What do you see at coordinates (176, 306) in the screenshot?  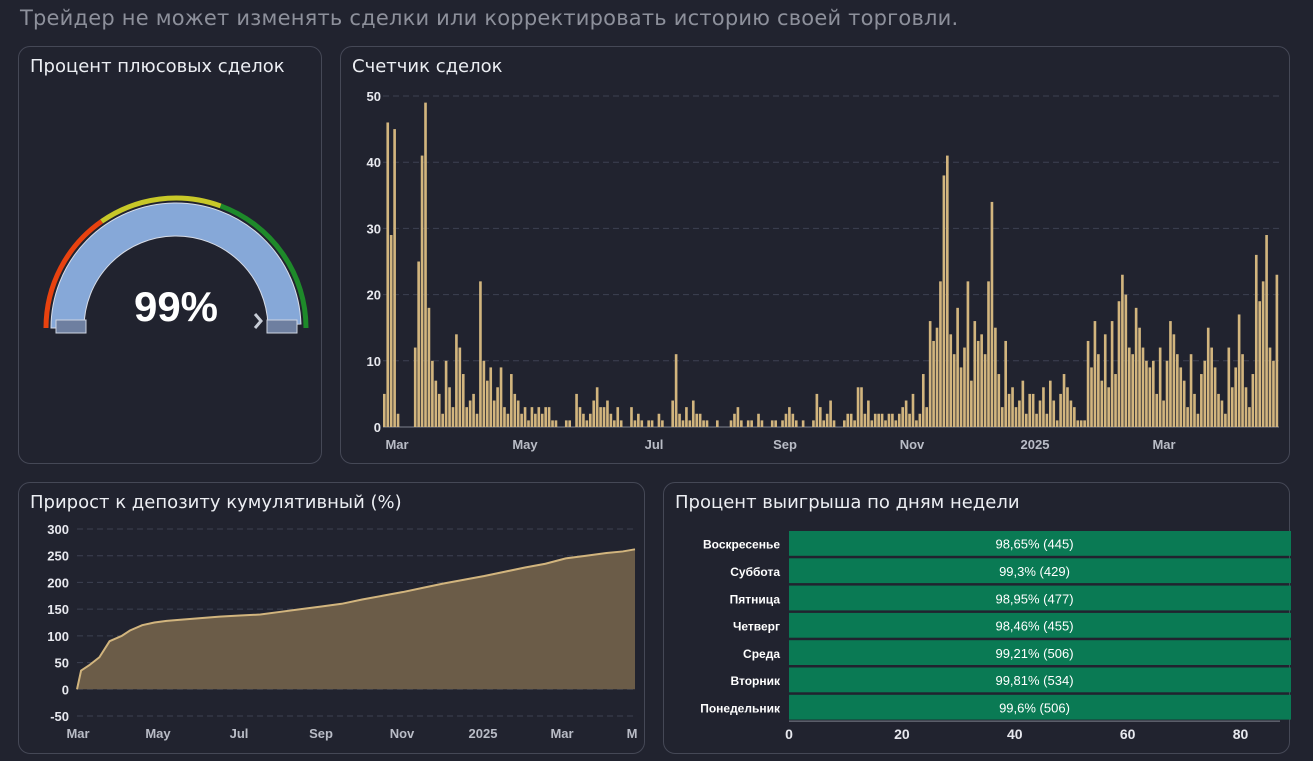 I see `gauge-value: 99%` at bounding box center [176, 306].